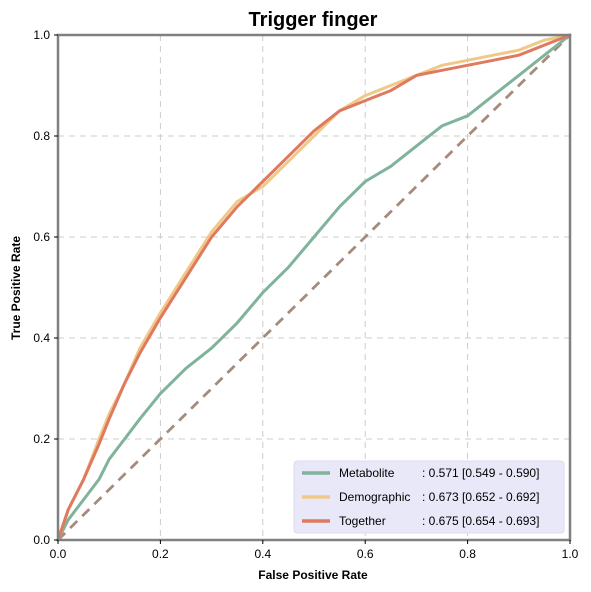 This screenshot has width=591, height=592. Describe the element at coordinates (570, 554) in the screenshot. I see `x-tick-label: 1.0` at that location.